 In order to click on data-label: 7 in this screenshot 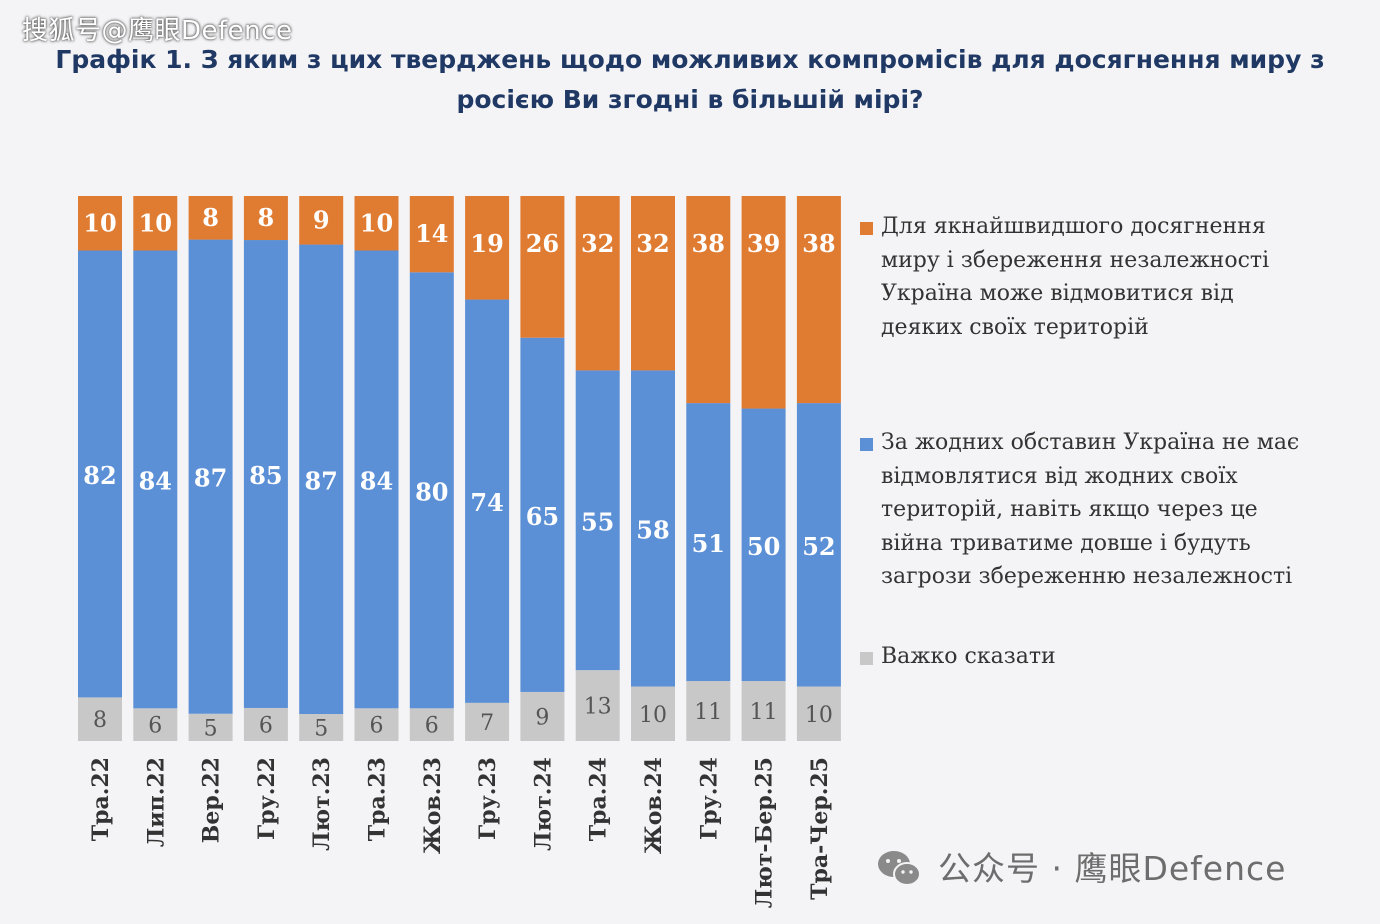, I will do `click(487, 723)`.